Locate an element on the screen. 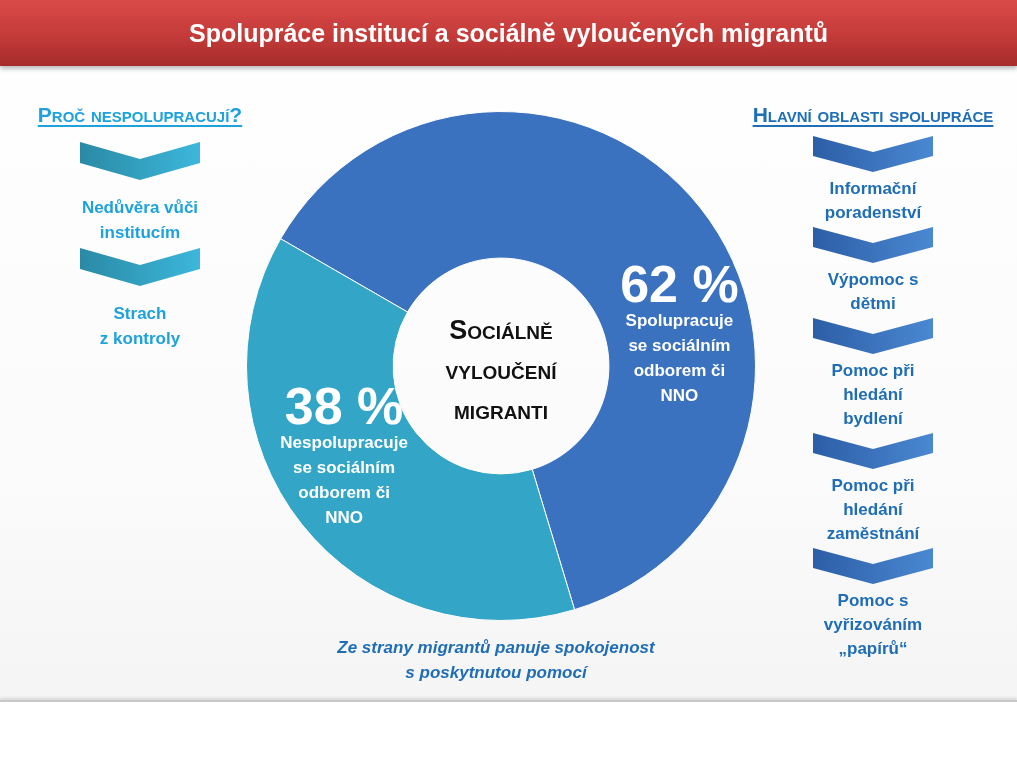 The image size is (1017, 768). text: Sociálně vyloučení migranti is located at coordinates (501, 370).